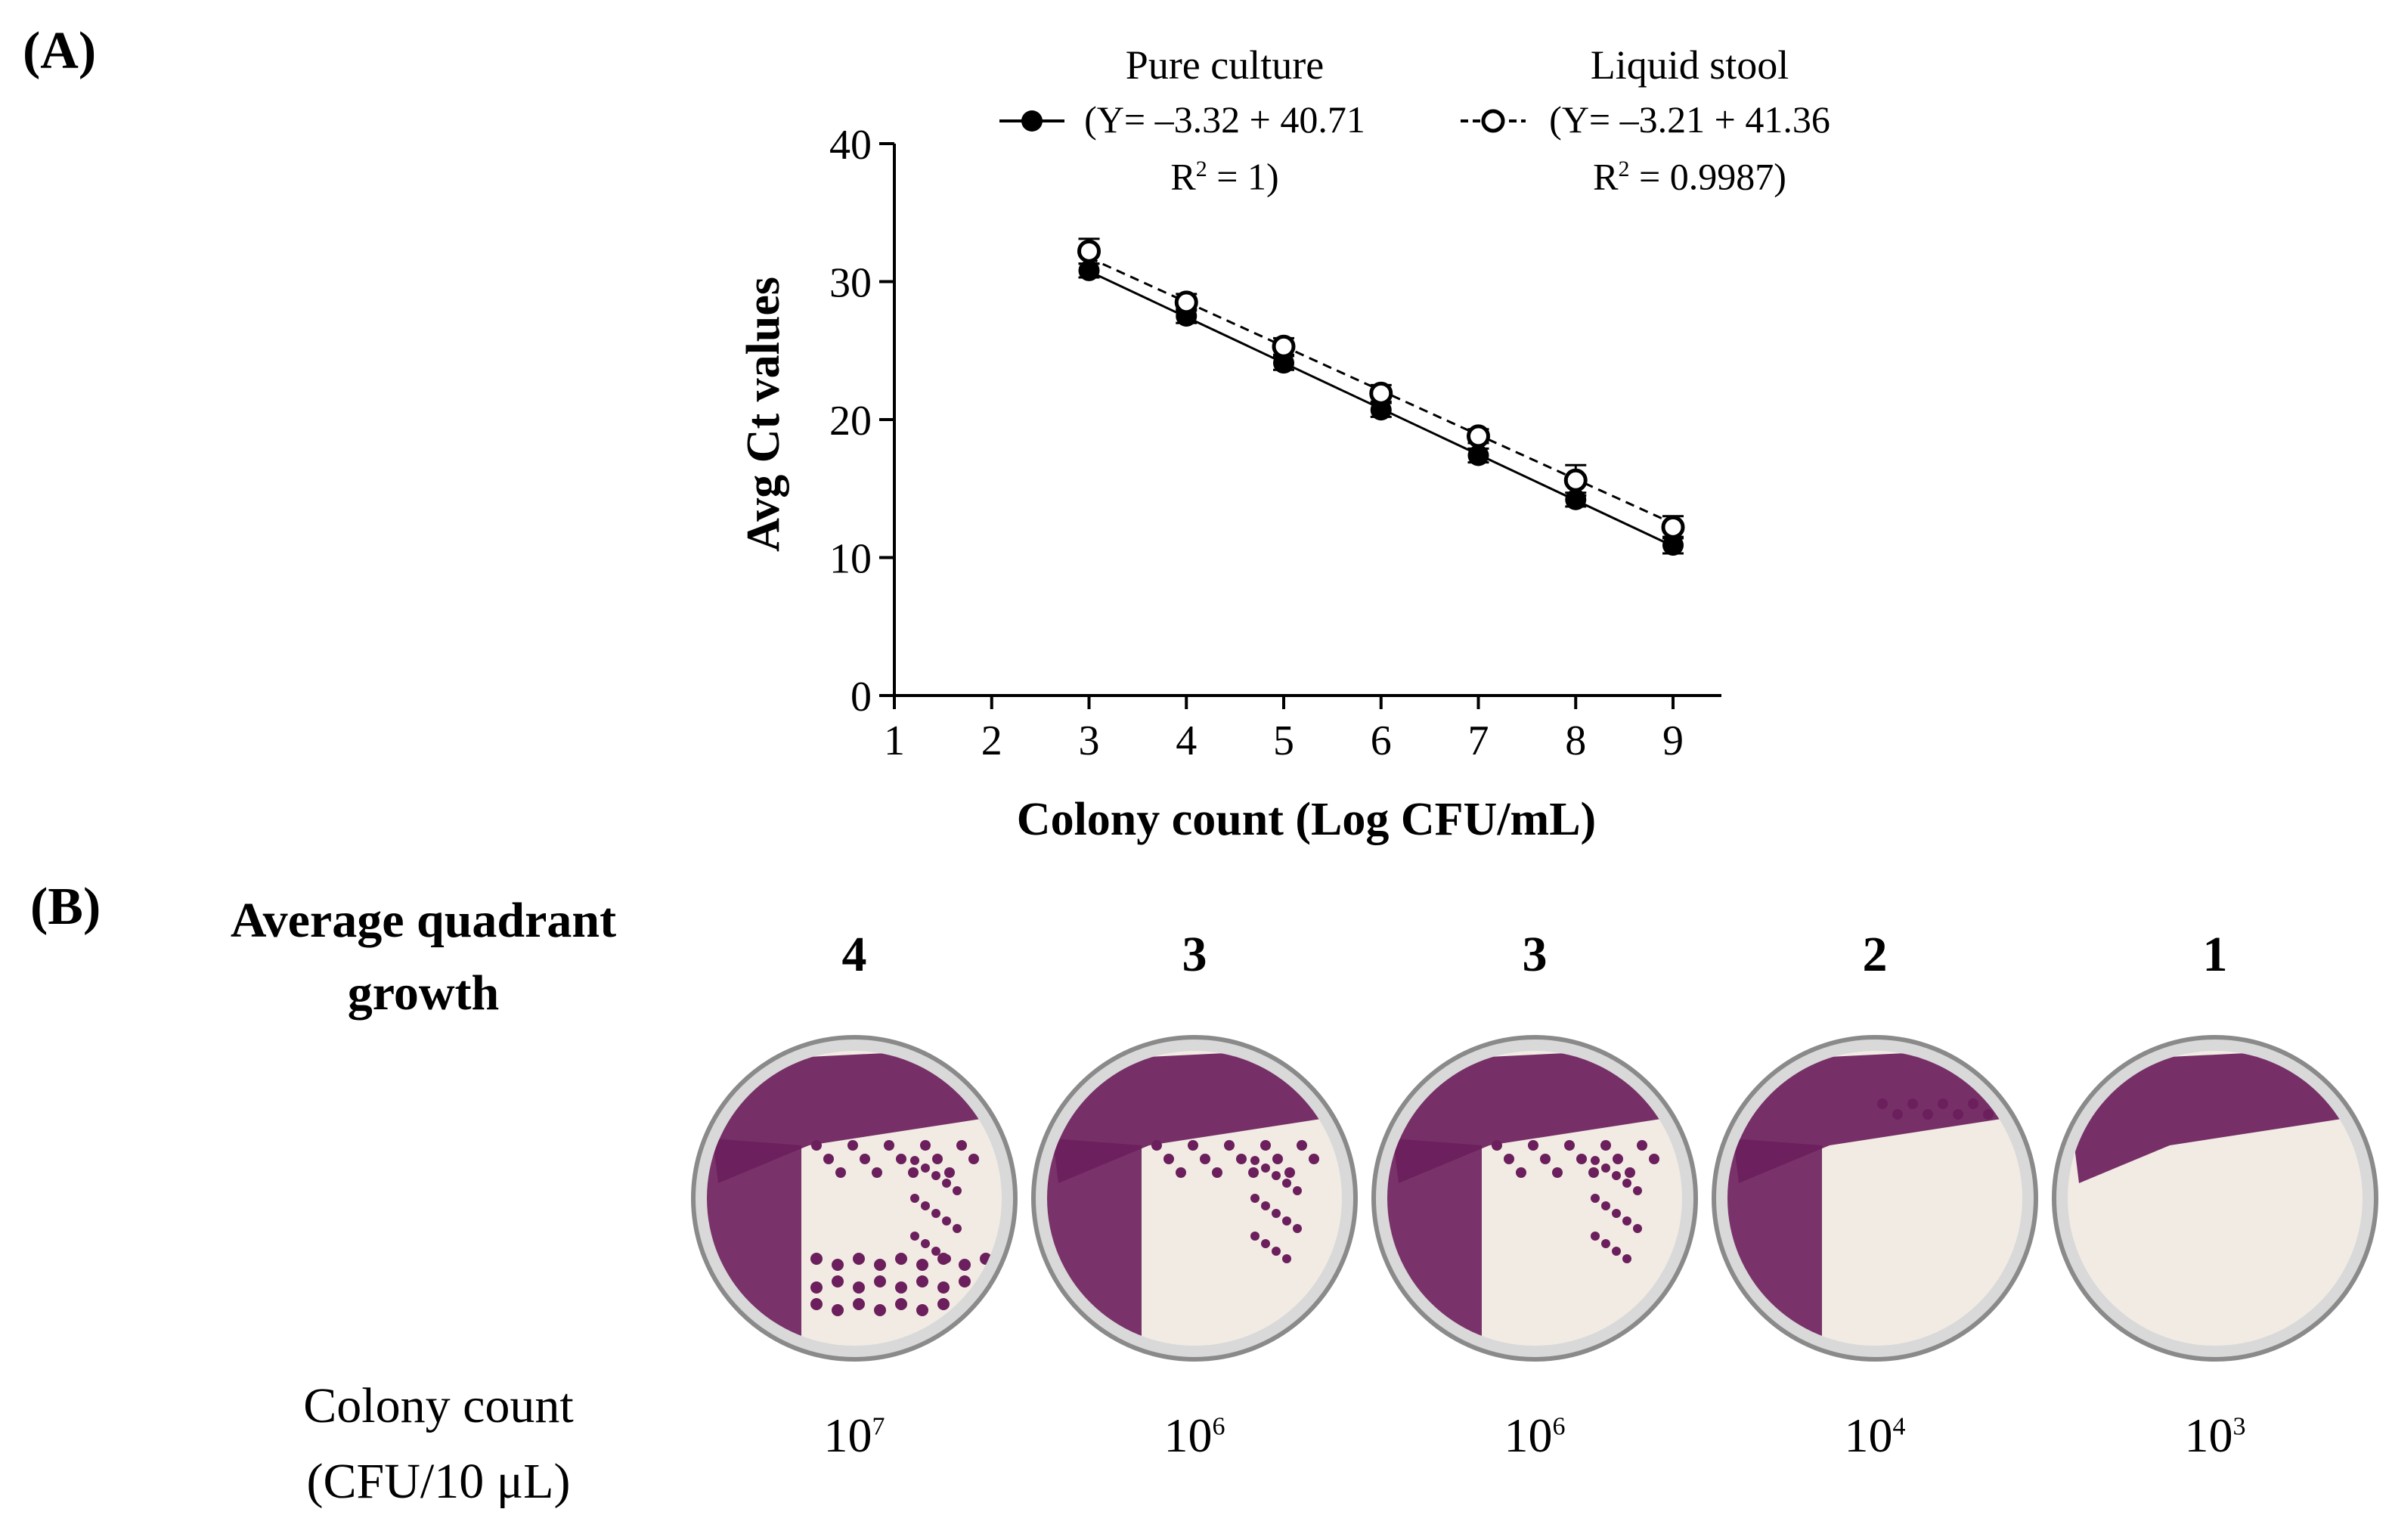 The height and width of the screenshot is (1540, 2392). I want to click on growth-row-header-line2: growth, so click(423, 993).